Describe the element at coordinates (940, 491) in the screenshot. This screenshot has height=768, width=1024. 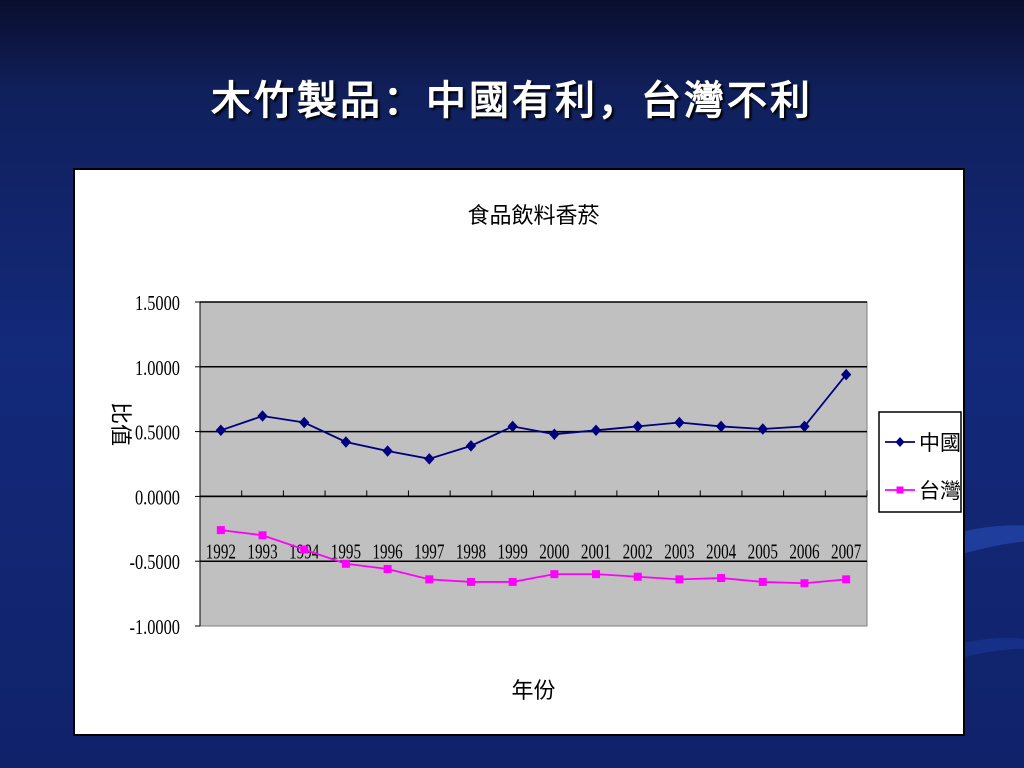
I see `legend-label-1: 台灣` at that location.